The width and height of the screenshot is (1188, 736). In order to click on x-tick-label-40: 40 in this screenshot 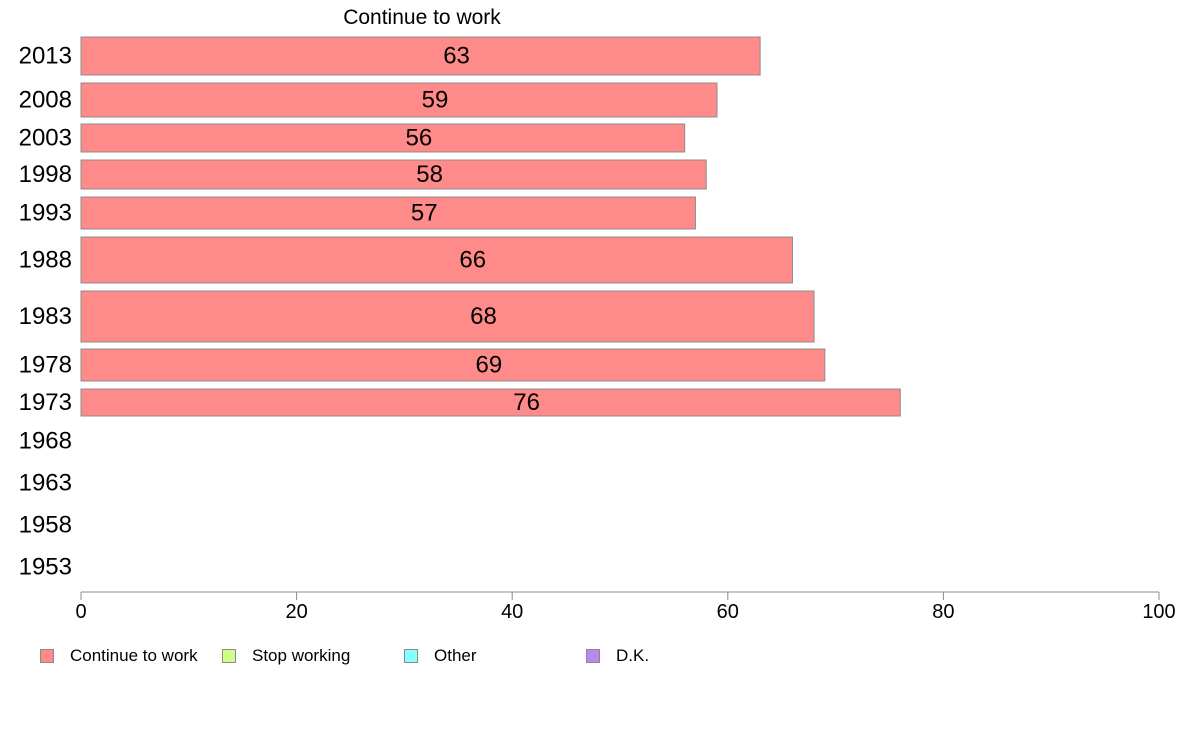, I will do `click(512, 612)`.